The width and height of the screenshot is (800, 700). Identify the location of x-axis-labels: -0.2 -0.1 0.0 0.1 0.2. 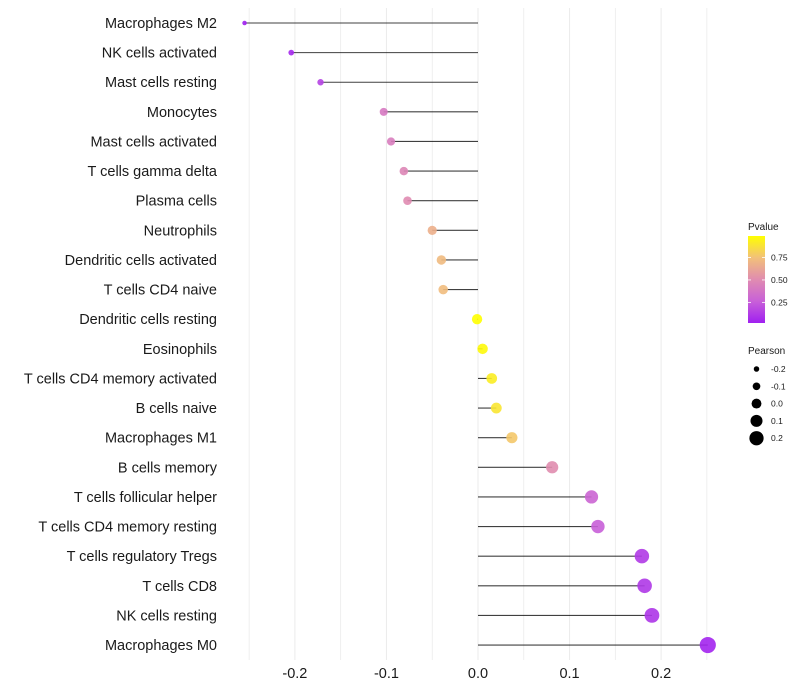
(476, 674).